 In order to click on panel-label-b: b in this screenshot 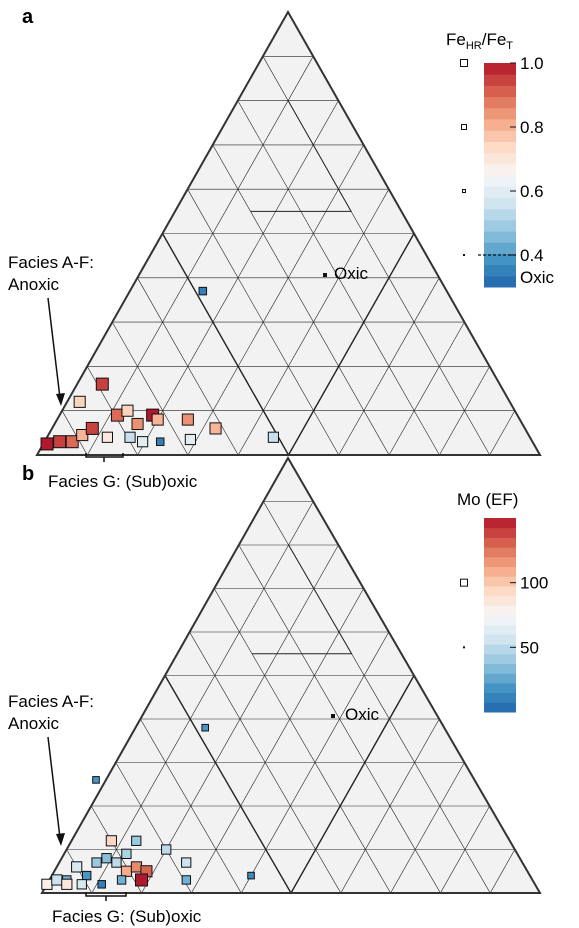, I will do `click(28, 474)`.